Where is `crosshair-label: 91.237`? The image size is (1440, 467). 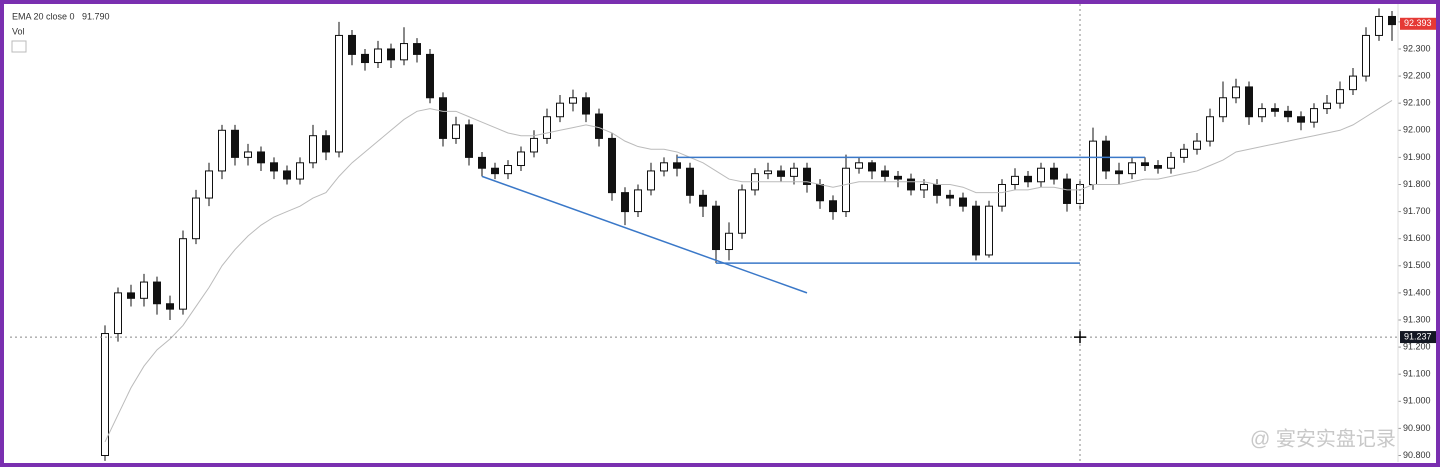 crosshair-label: 91.237 is located at coordinates (1418, 336).